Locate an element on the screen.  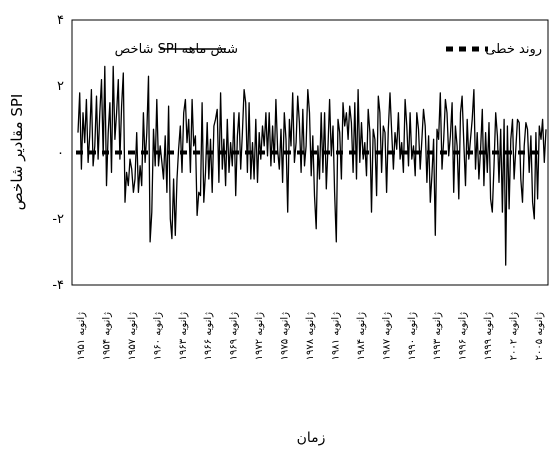
y-tick-label: -۴ is located at coordinates (58, 285).